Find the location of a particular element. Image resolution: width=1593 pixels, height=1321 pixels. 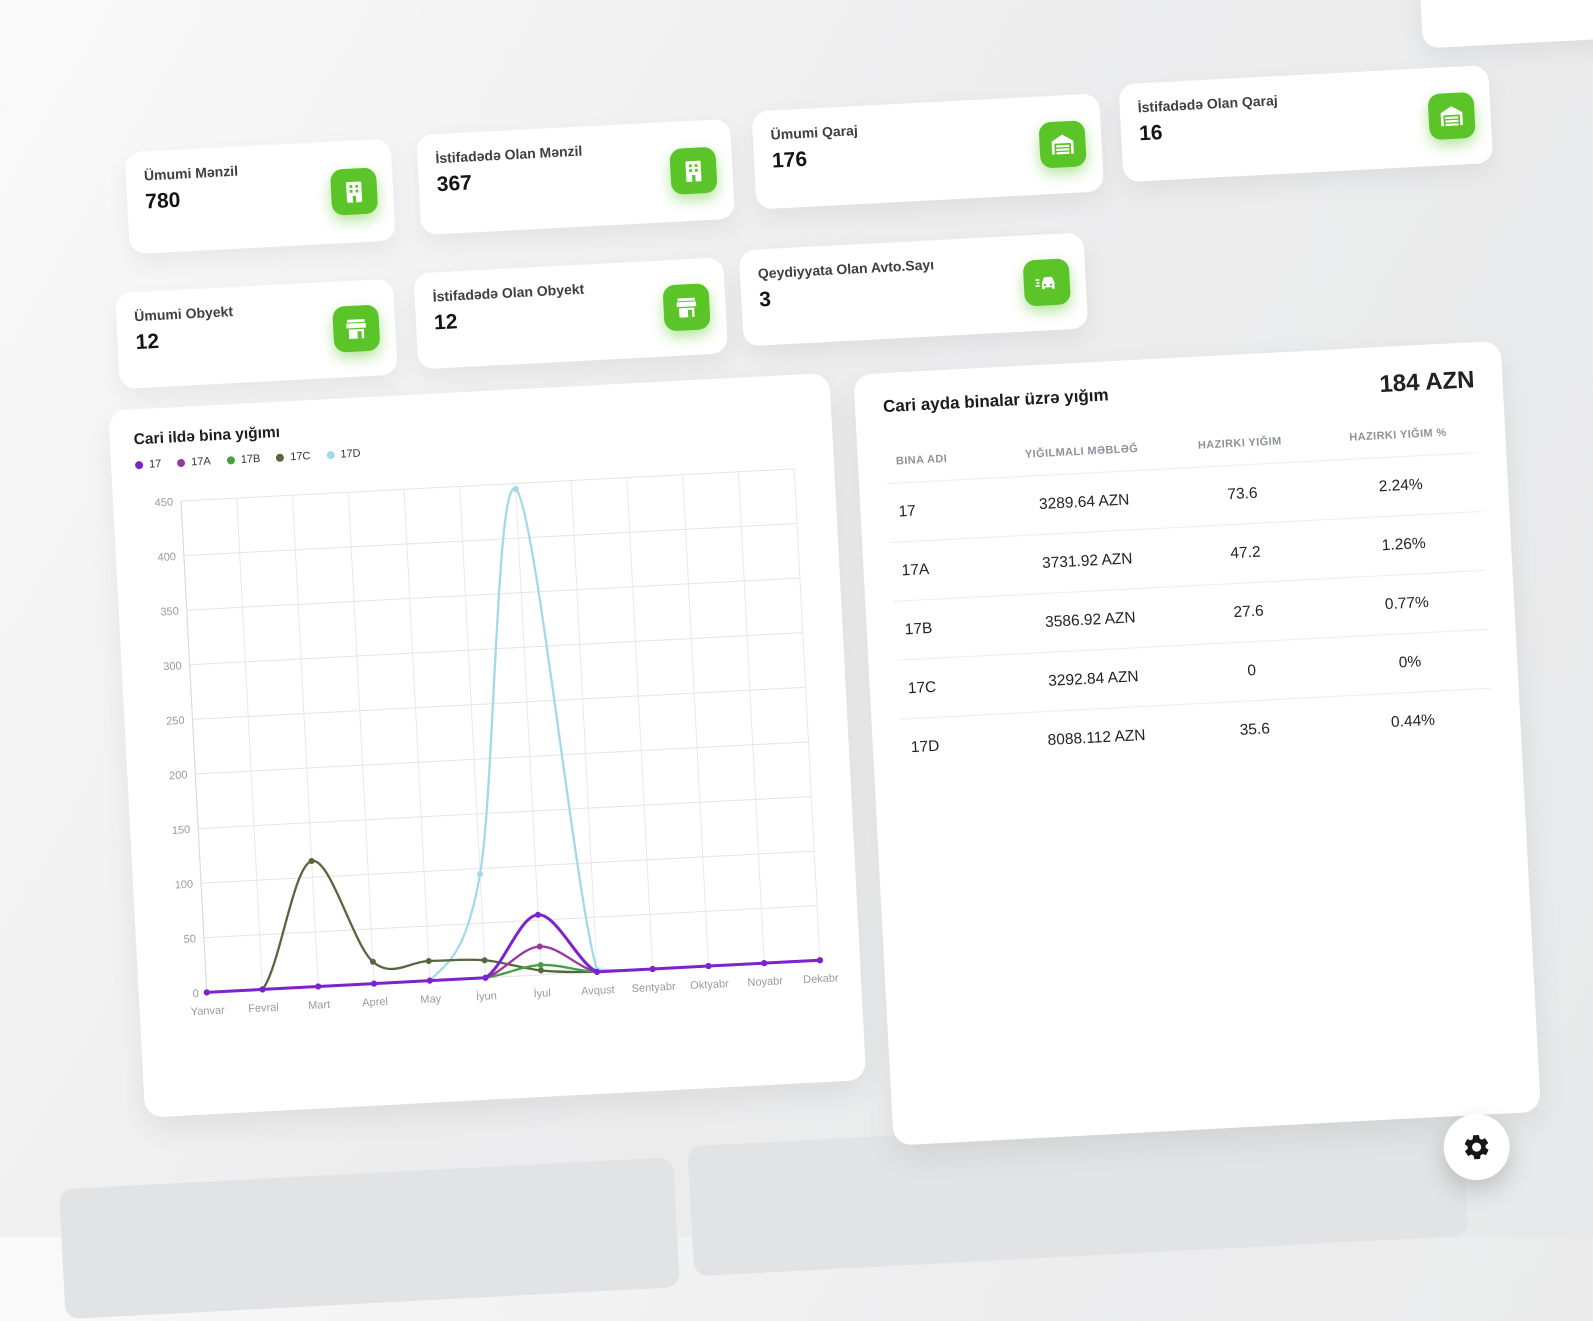

svg-text: 450 is located at coordinates (163, 502).